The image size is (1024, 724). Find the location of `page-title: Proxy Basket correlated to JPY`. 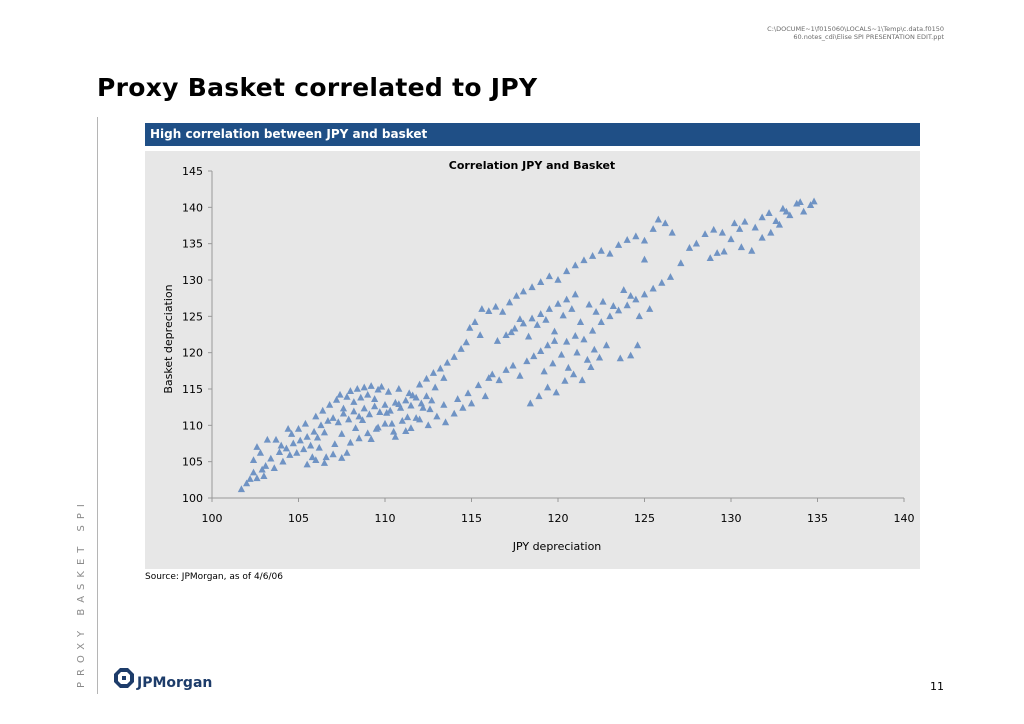

page-title: Proxy Basket correlated to JPY is located at coordinates (317, 87).